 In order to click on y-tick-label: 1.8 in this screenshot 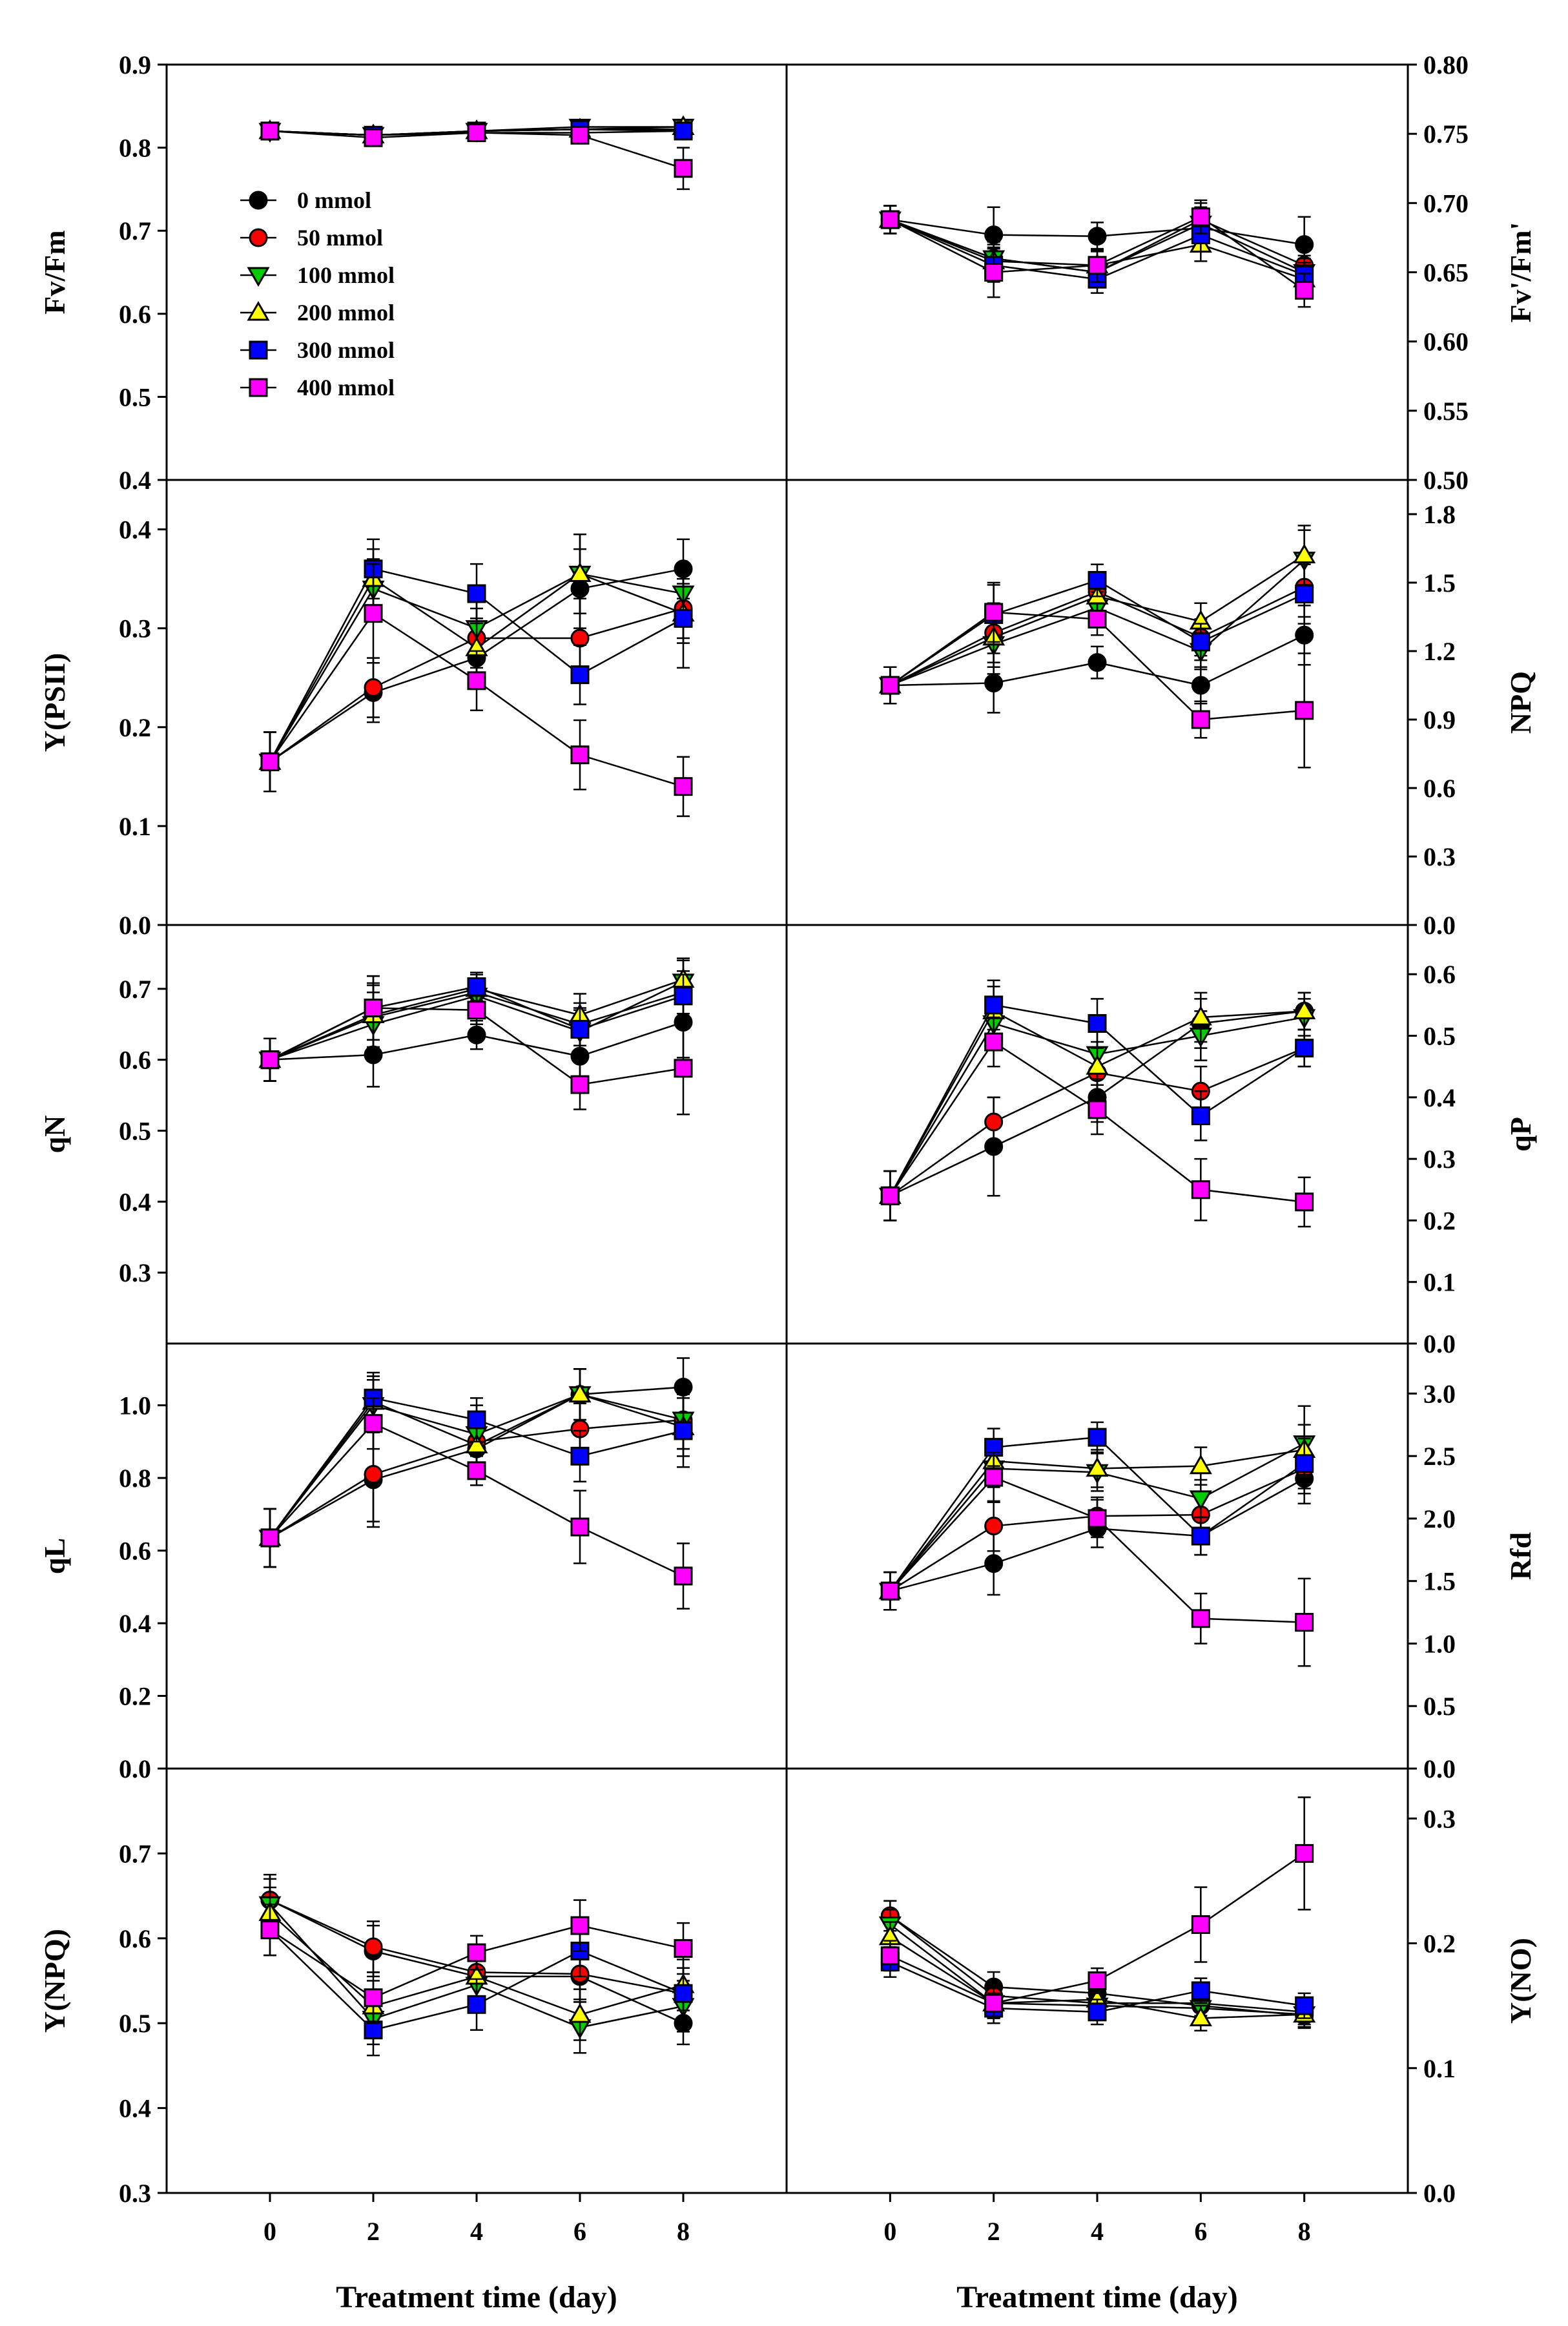, I will do `click(1439, 514)`.